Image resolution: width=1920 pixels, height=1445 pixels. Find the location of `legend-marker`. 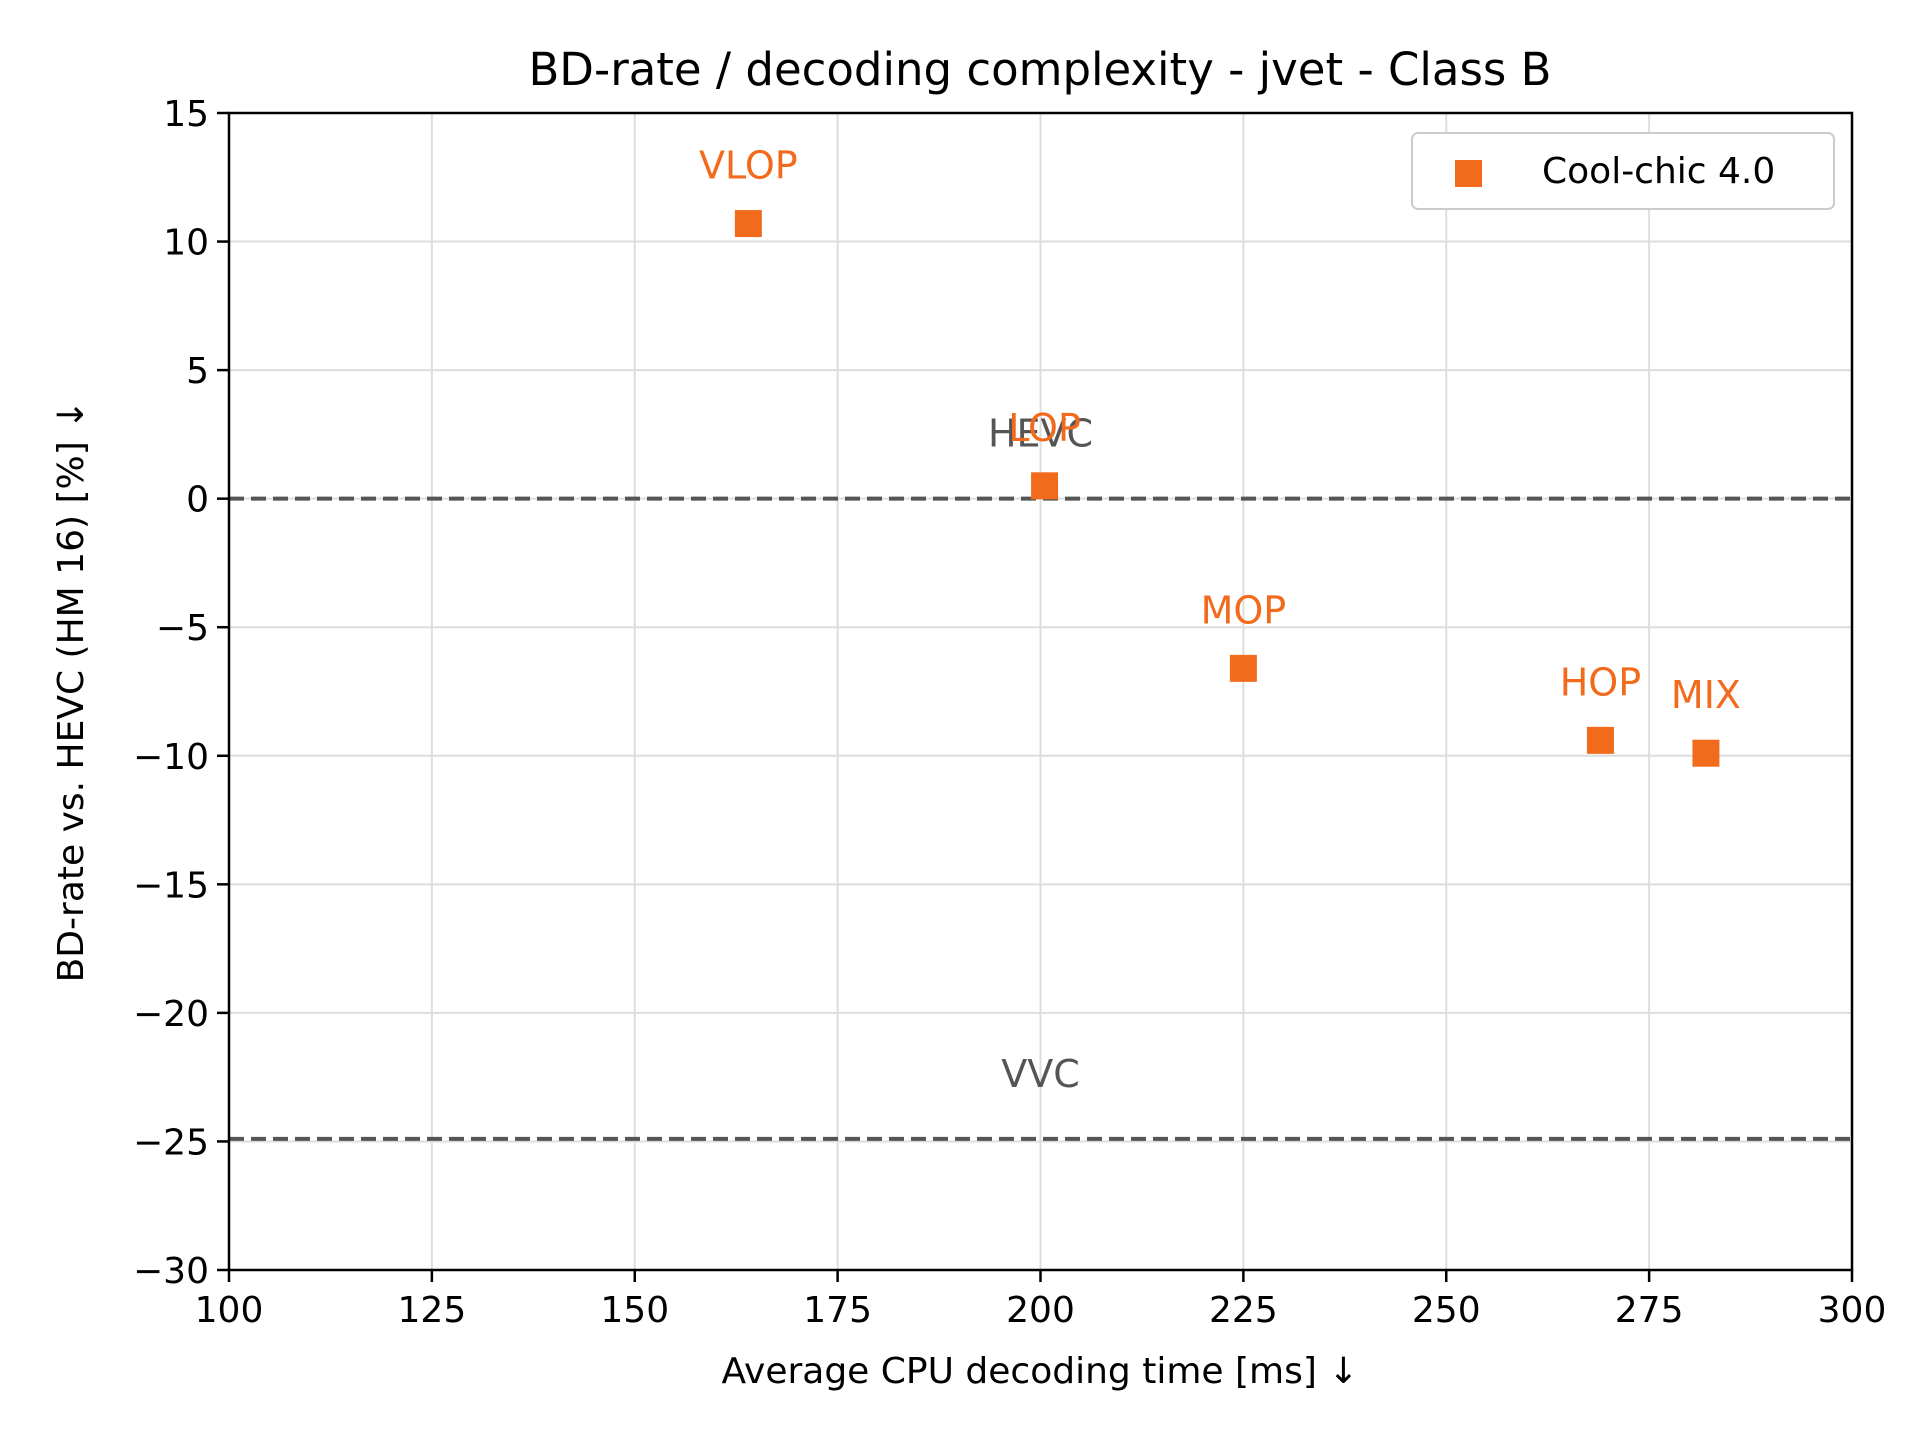

legend-marker is located at coordinates (1468, 173).